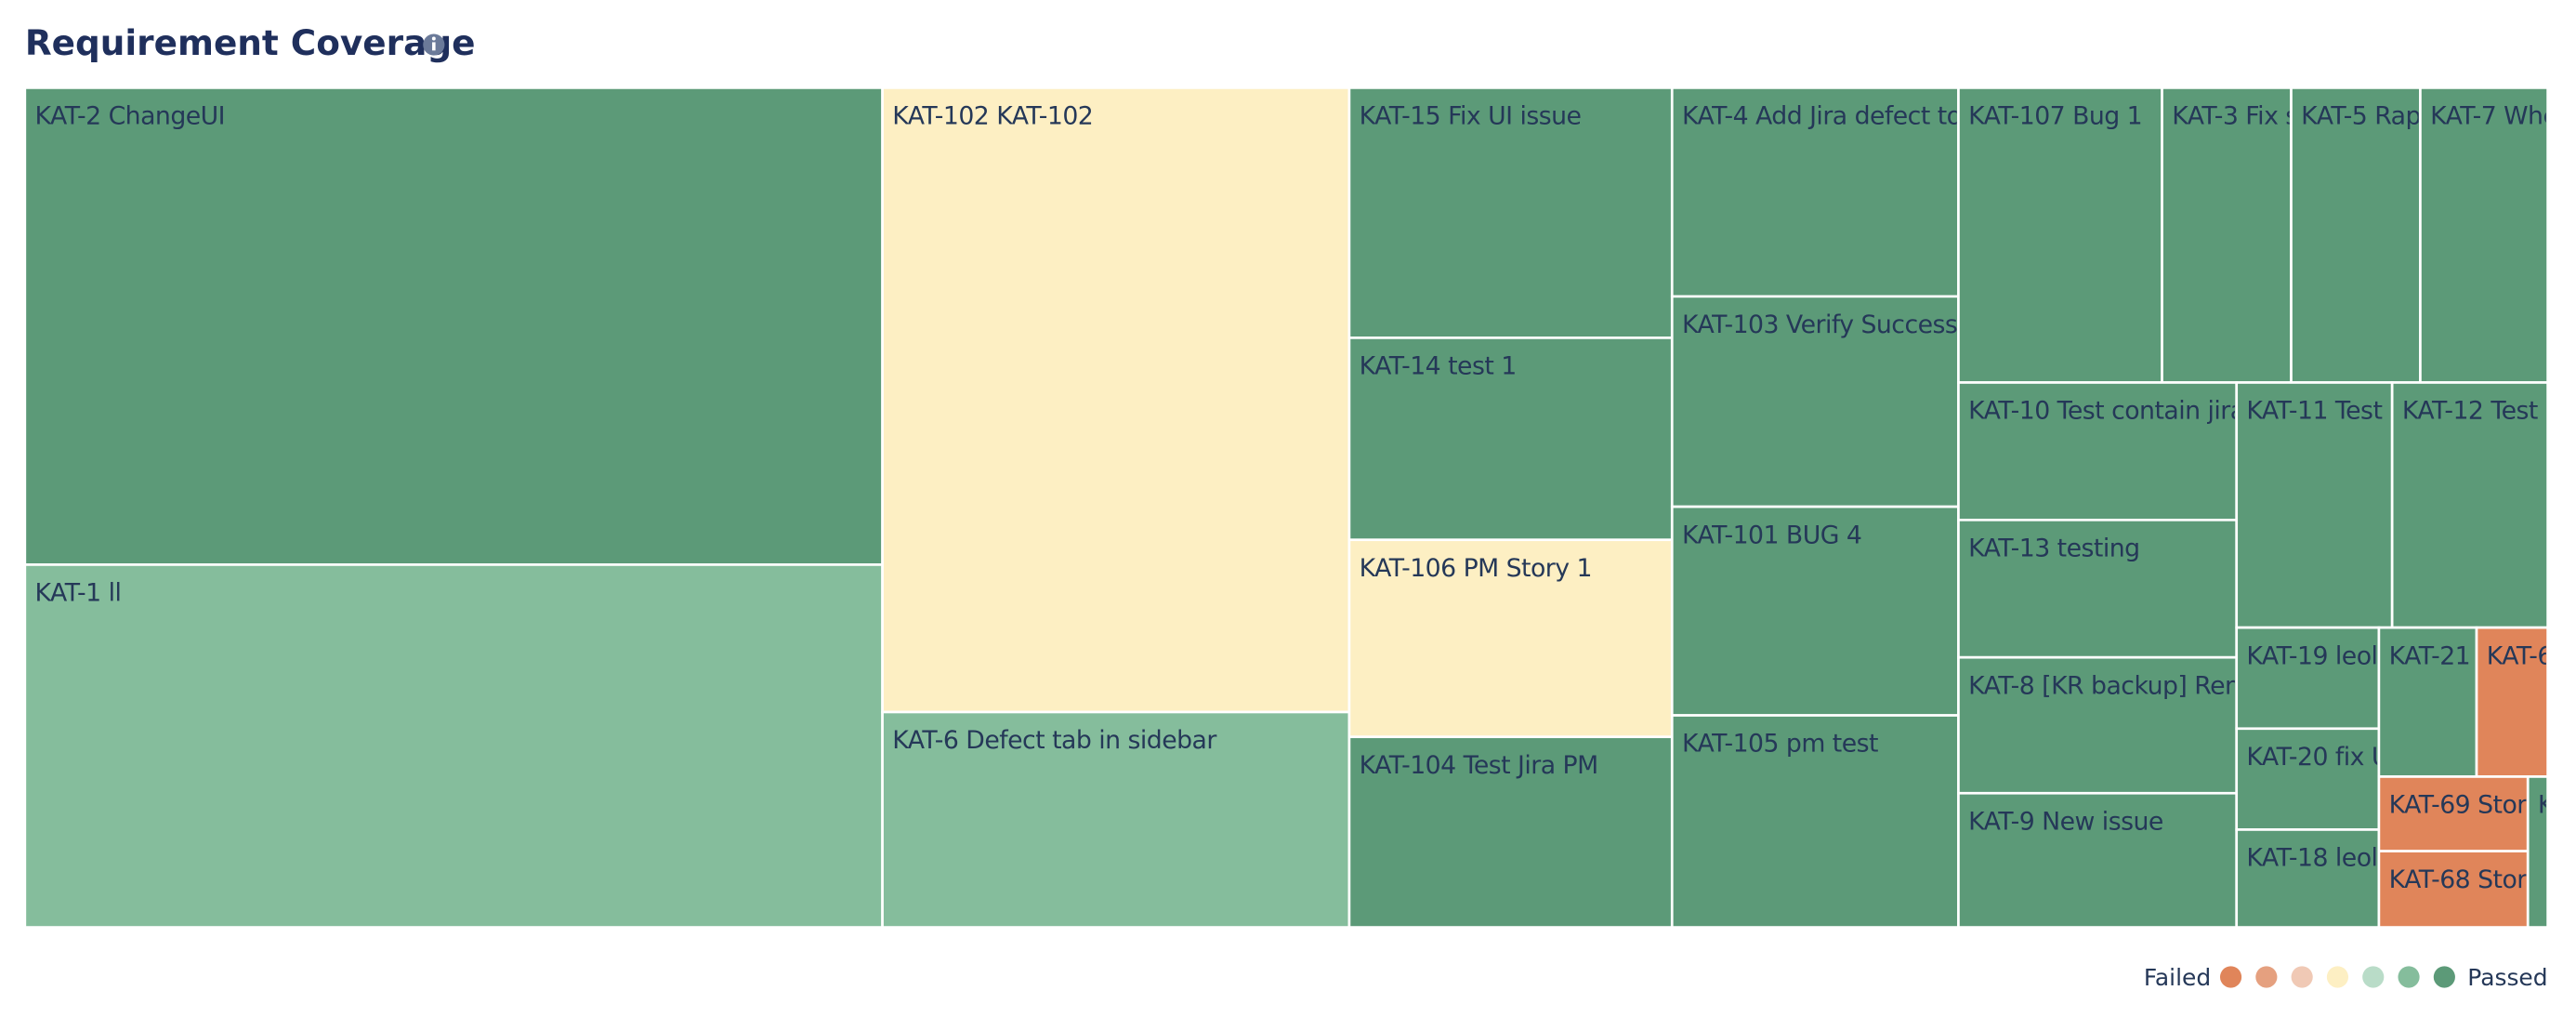 The height and width of the screenshot is (1030, 2576). I want to click on tile-label: K, so click(2547, 806).